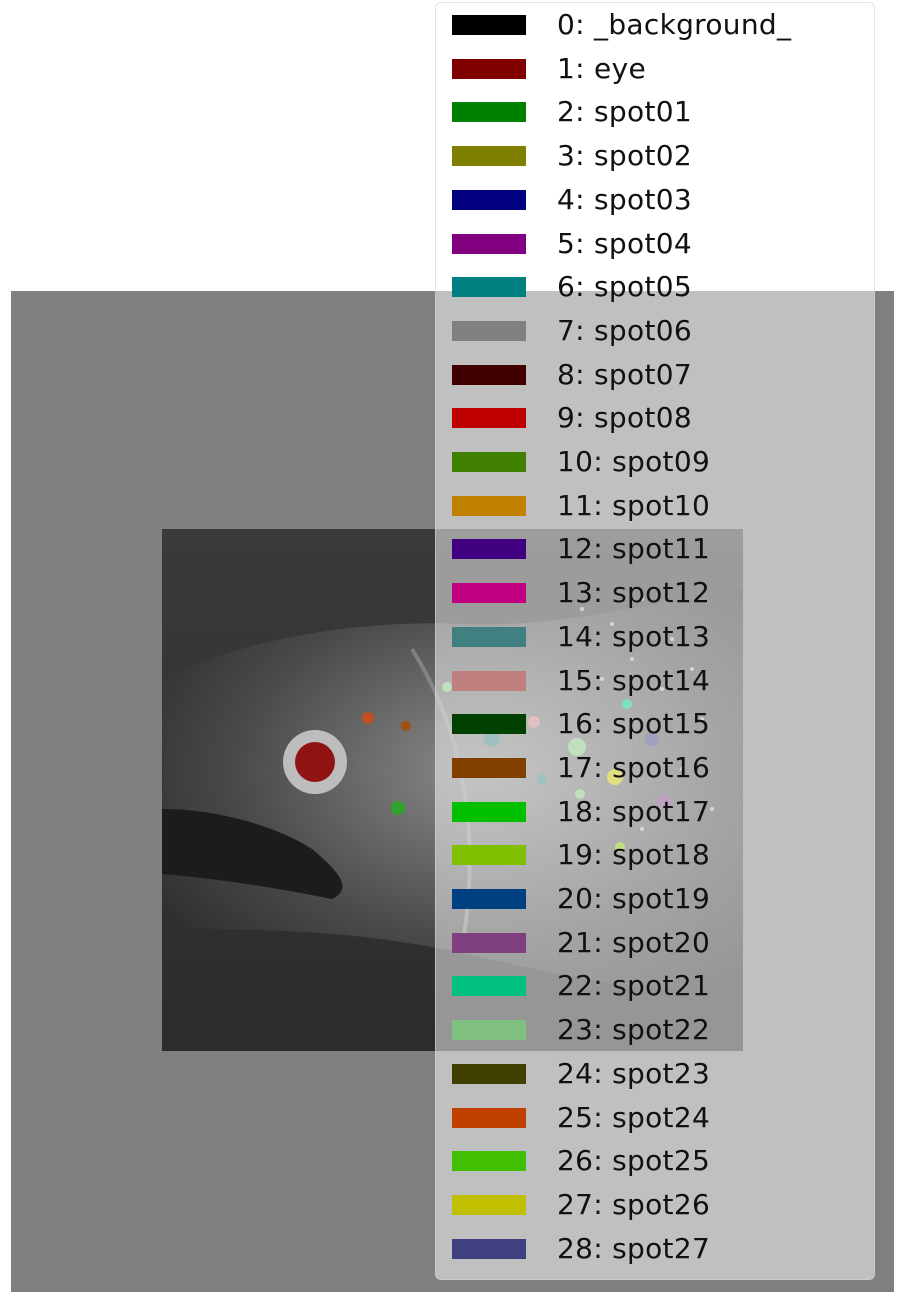  I want to click on legend-label: 4: spot03, so click(624, 199).